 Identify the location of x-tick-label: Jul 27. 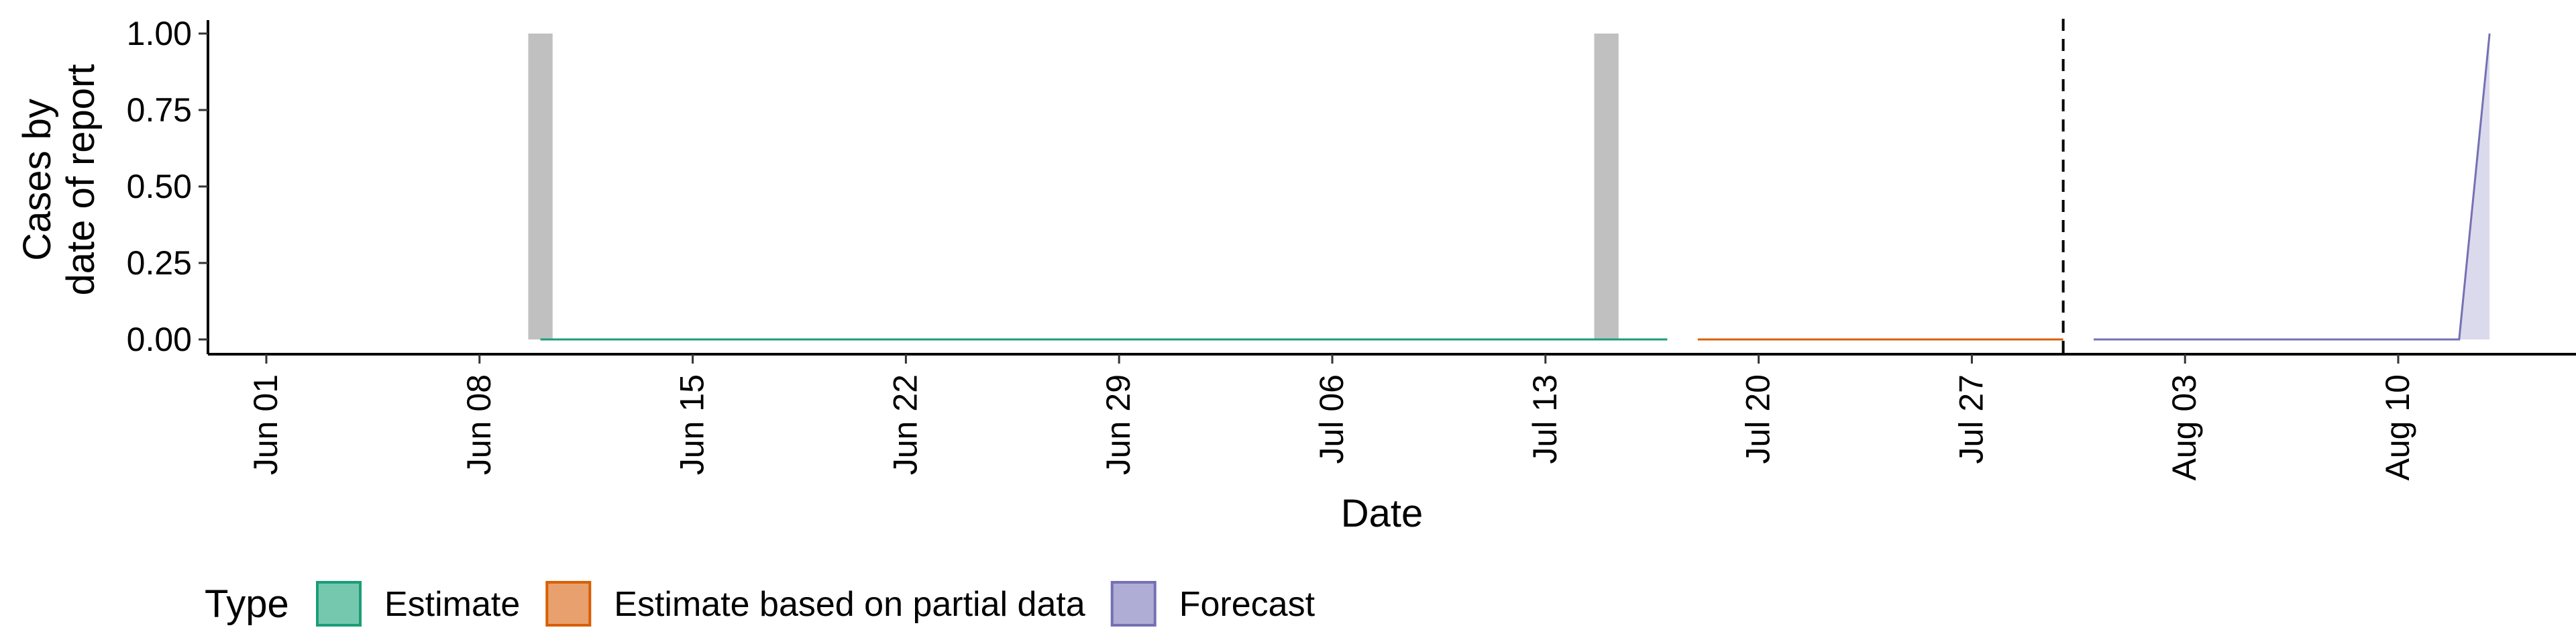
(1971, 419).